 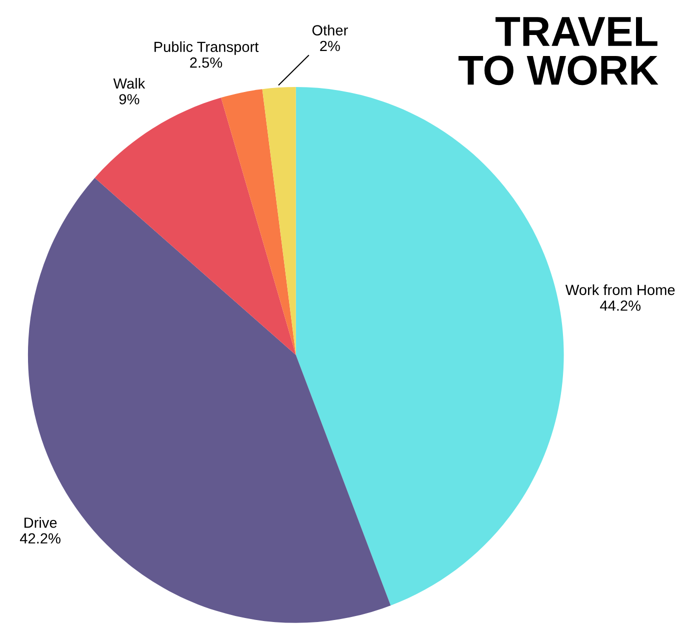 What do you see at coordinates (330, 30) in the screenshot?
I see `slice-label: Other` at bounding box center [330, 30].